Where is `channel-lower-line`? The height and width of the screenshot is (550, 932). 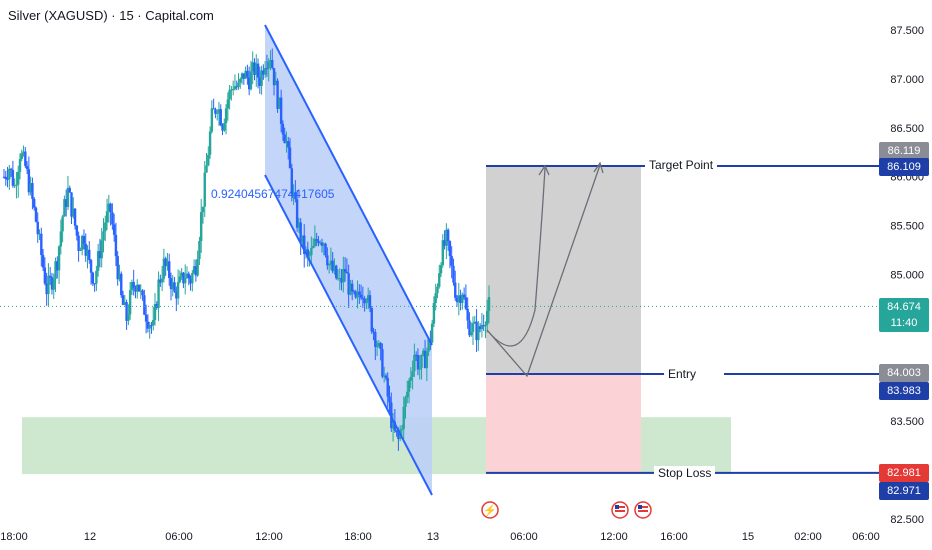 channel-lower-line is located at coordinates (348, 335).